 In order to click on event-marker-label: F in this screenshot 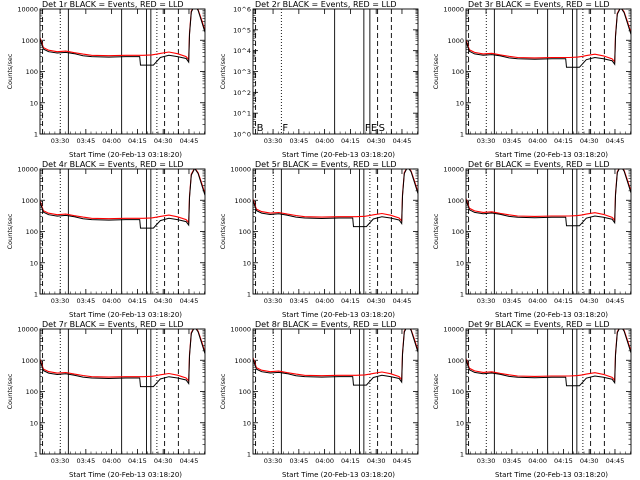, I will do `click(285, 128)`.